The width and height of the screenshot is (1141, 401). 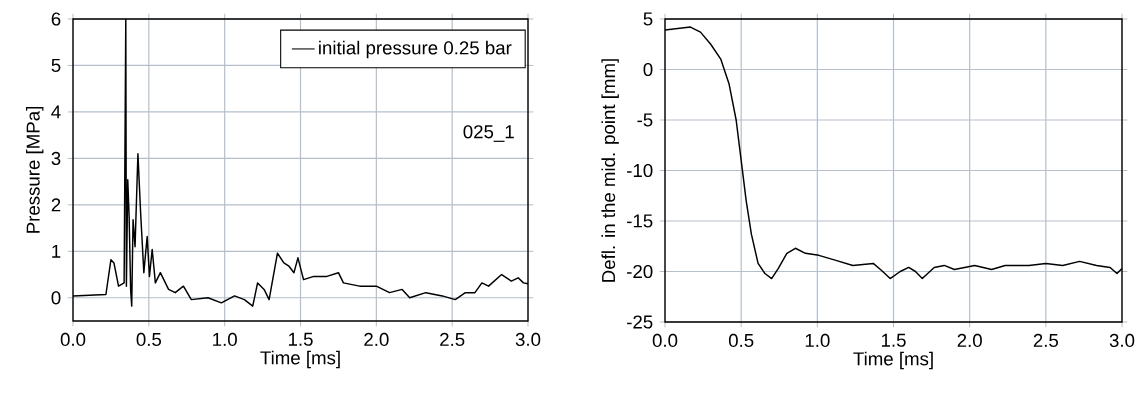 I want to click on y-tick-label: -20, so click(x=640, y=271).